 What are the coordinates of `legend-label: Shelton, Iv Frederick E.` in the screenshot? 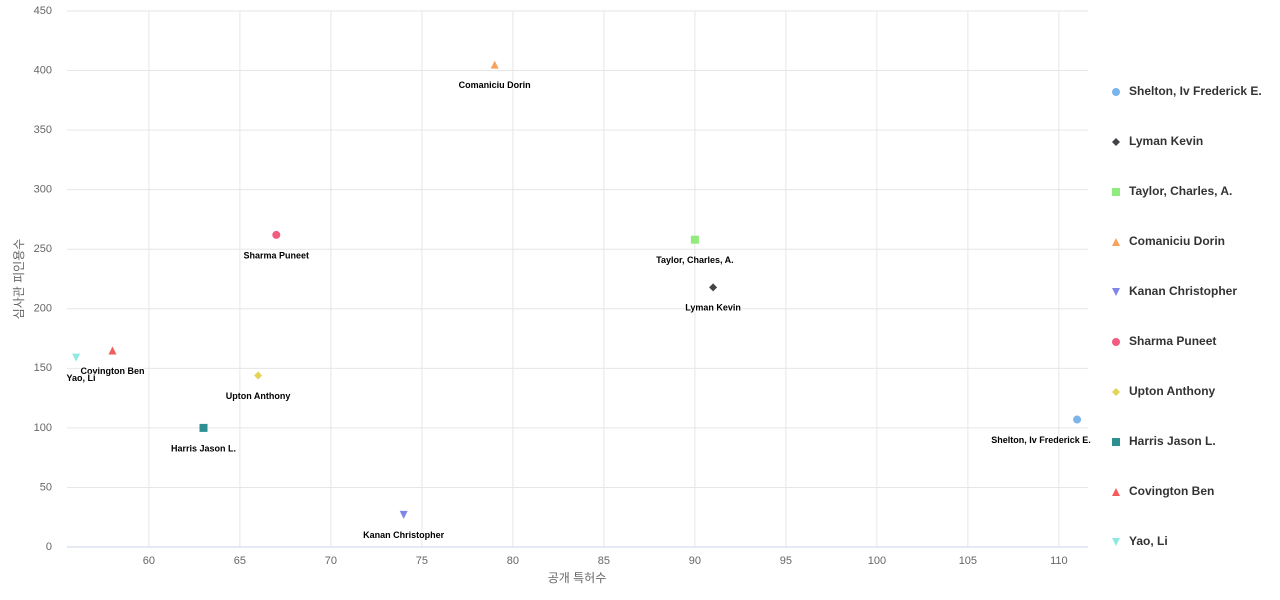 It's located at (1195, 91).